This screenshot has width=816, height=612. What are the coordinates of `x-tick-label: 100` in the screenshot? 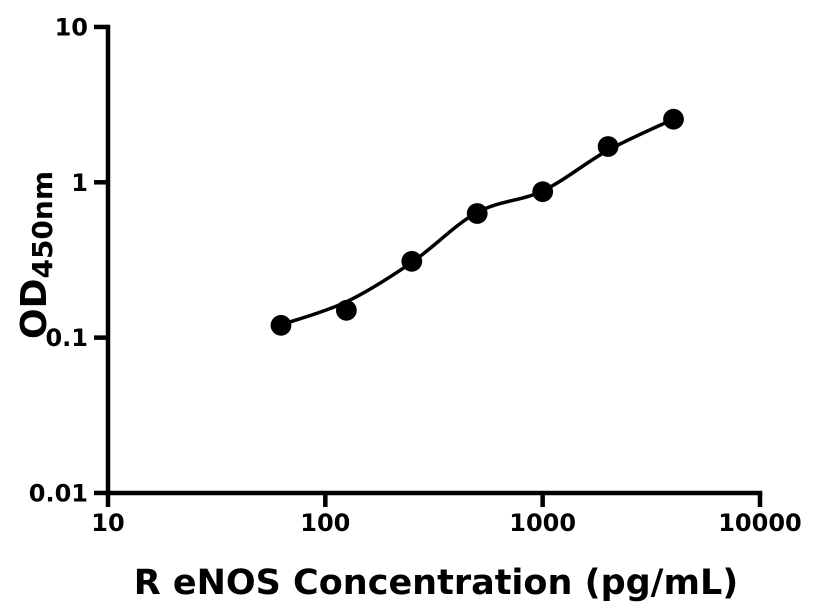 It's located at (325, 523).